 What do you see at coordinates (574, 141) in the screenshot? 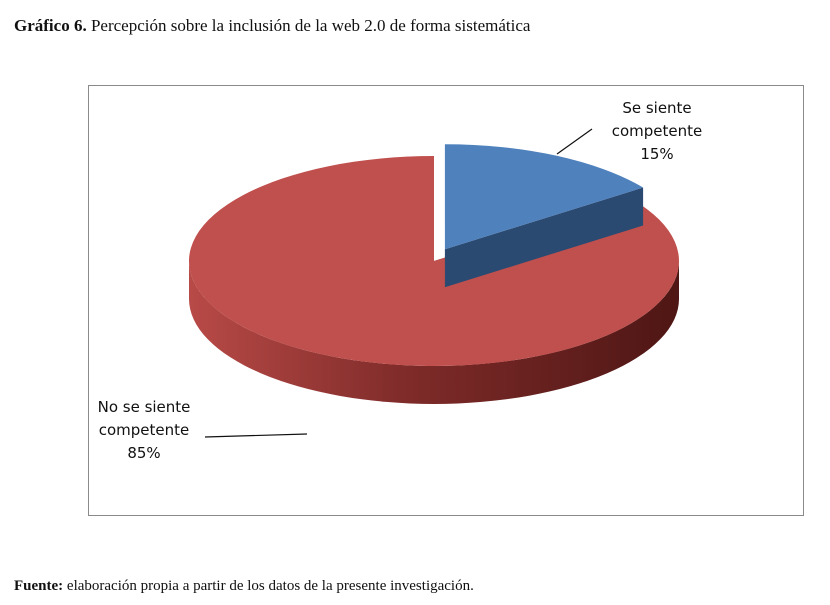
I see `leader-line-competente` at bounding box center [574, 141].